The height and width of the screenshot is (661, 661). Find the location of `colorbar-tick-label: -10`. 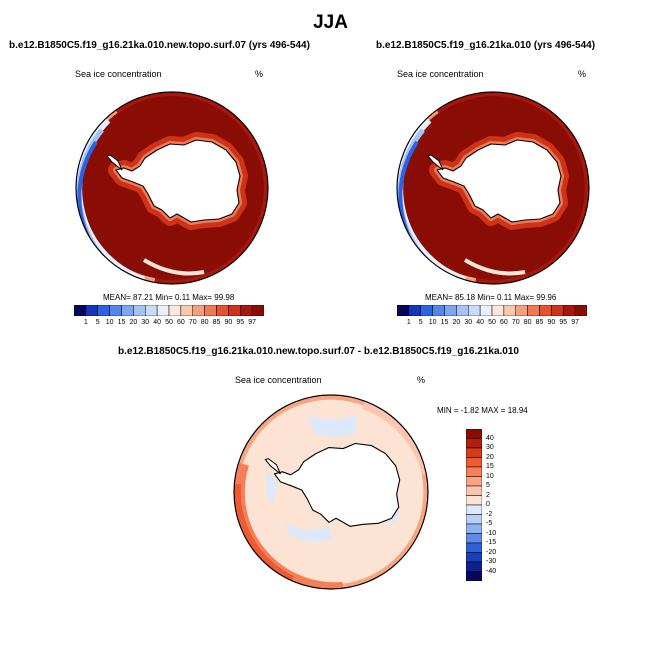

colorbar-tick-label: -10 is located at coordinates (491, 533).